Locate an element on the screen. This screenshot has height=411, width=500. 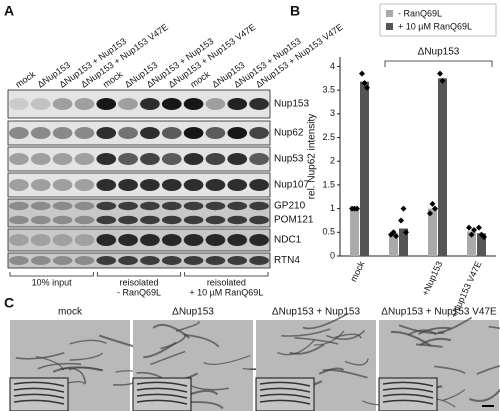
panel-label: B is located at coordinates (295, 11).